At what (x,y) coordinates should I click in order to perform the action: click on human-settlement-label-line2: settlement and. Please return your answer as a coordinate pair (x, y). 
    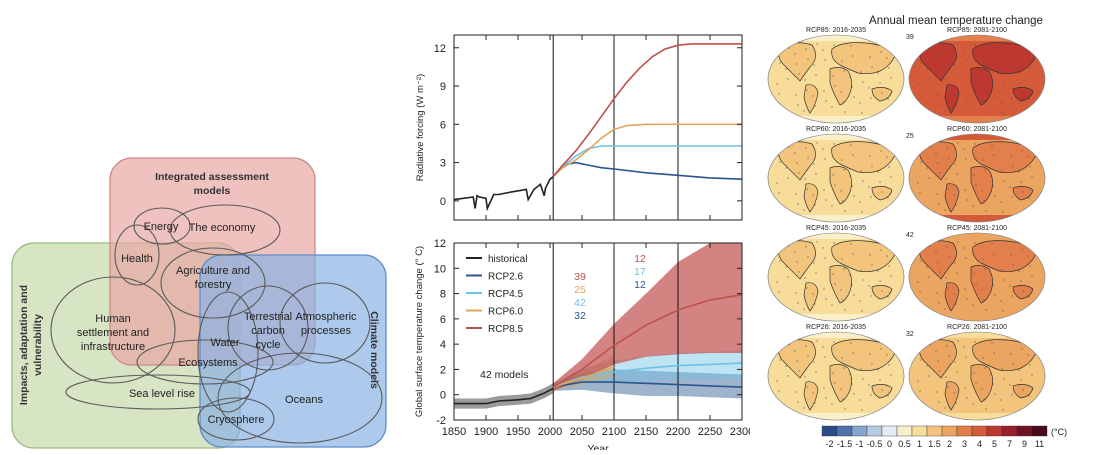
    Looking at the image, I should click on (113, 333).